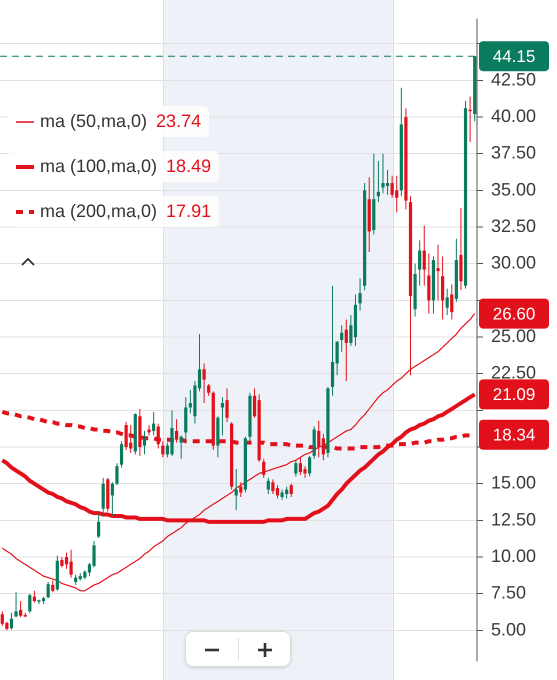 The width and height of the screenshot is (557, 680). I want to click on annotation: 18.49, so click(189, 166).